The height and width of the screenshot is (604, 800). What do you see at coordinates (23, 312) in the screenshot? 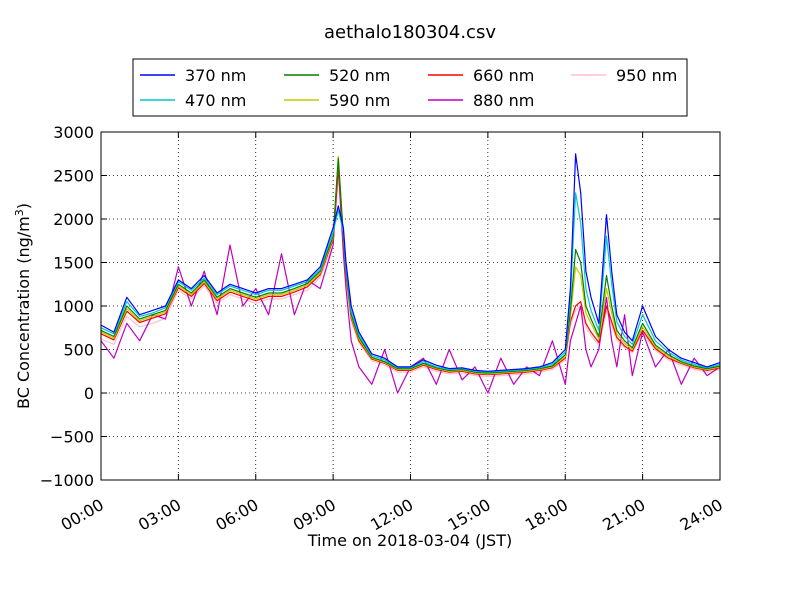
I see `y-axis-label-main: BC Concentration (ng/m` at bounding box center [23, 312].